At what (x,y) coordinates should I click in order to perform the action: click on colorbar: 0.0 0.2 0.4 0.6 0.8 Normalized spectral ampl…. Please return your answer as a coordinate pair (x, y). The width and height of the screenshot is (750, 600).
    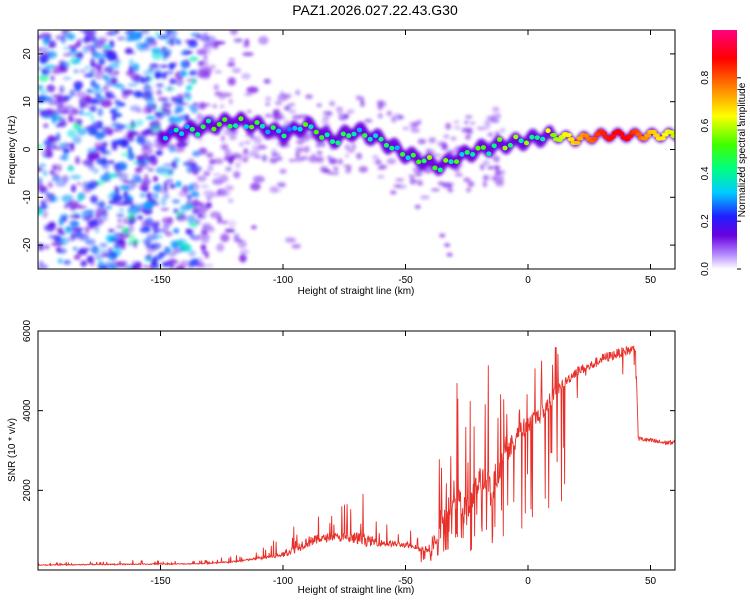
    Looking at the image, I should click on (724, 153).